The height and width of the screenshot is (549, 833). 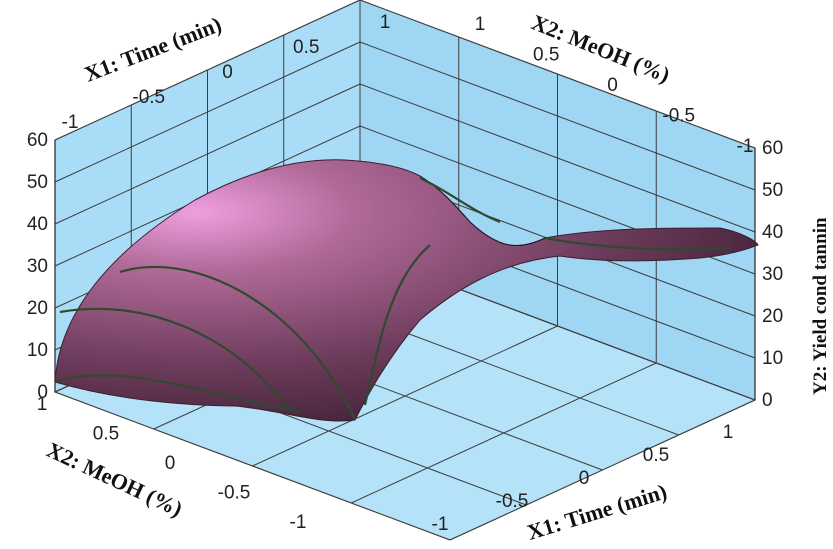 What do you see at coordinates (772, 148) in the screenshot?
I see `z-tick-right-6: 60` at bounding box center [772, 148].